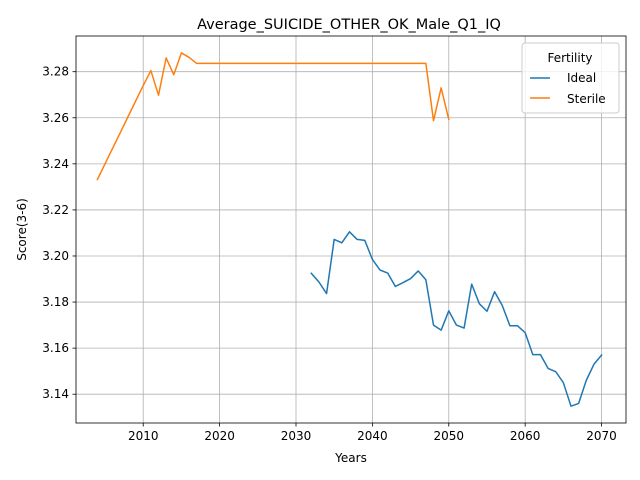 The height and width of the screenshot is (480, 640). I want to click on legend-box, so click(570, 78).